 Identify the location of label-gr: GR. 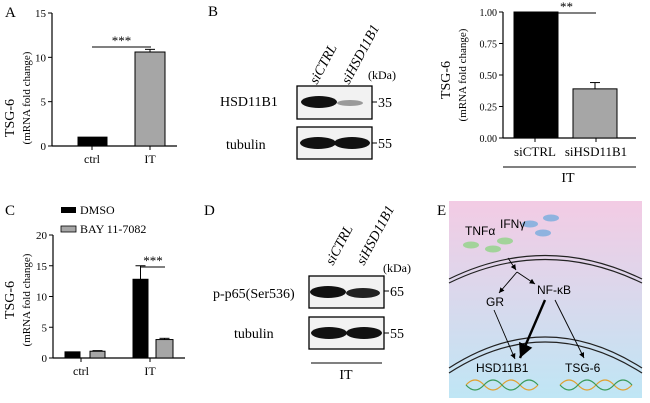
(495, 302).